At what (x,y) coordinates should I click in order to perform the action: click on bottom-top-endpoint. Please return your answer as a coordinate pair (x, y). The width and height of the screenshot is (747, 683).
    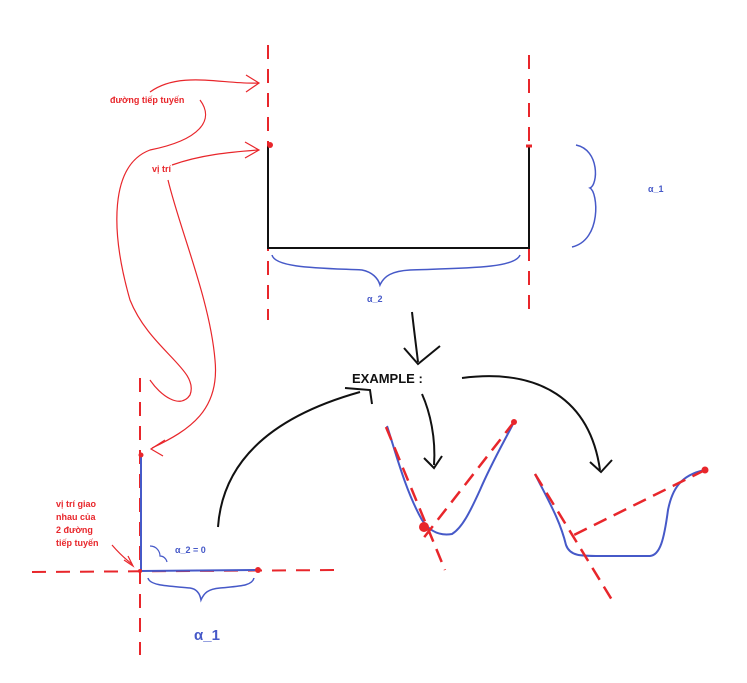
    Looking at the image, I should click on (141, 455).